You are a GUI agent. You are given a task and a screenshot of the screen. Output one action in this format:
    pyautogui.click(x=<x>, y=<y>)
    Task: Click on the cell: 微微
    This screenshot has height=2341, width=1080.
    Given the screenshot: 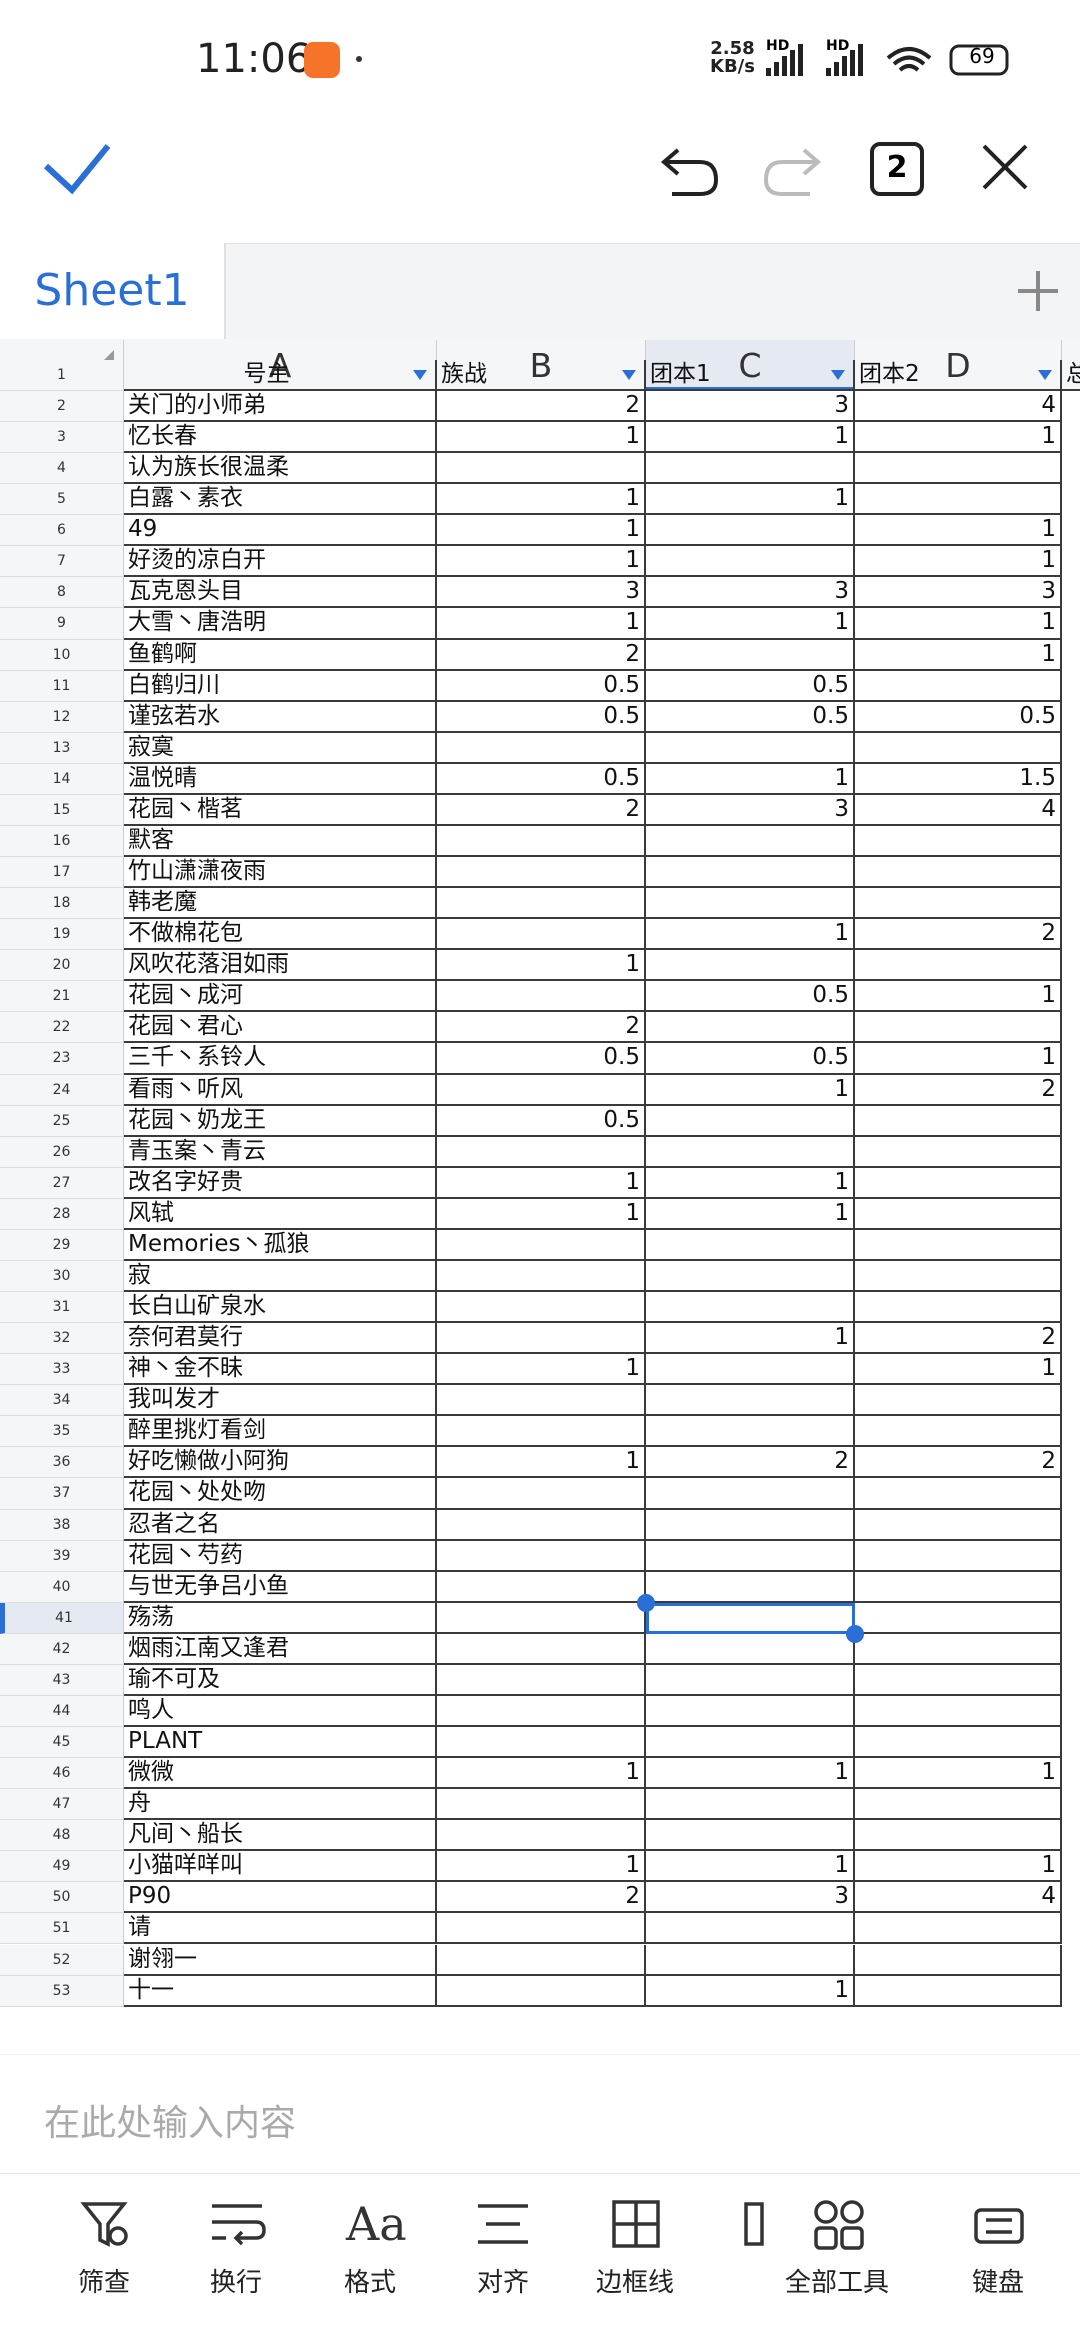 What is the action you would take?
    pyautogui.click(x=280, y=1774)
    